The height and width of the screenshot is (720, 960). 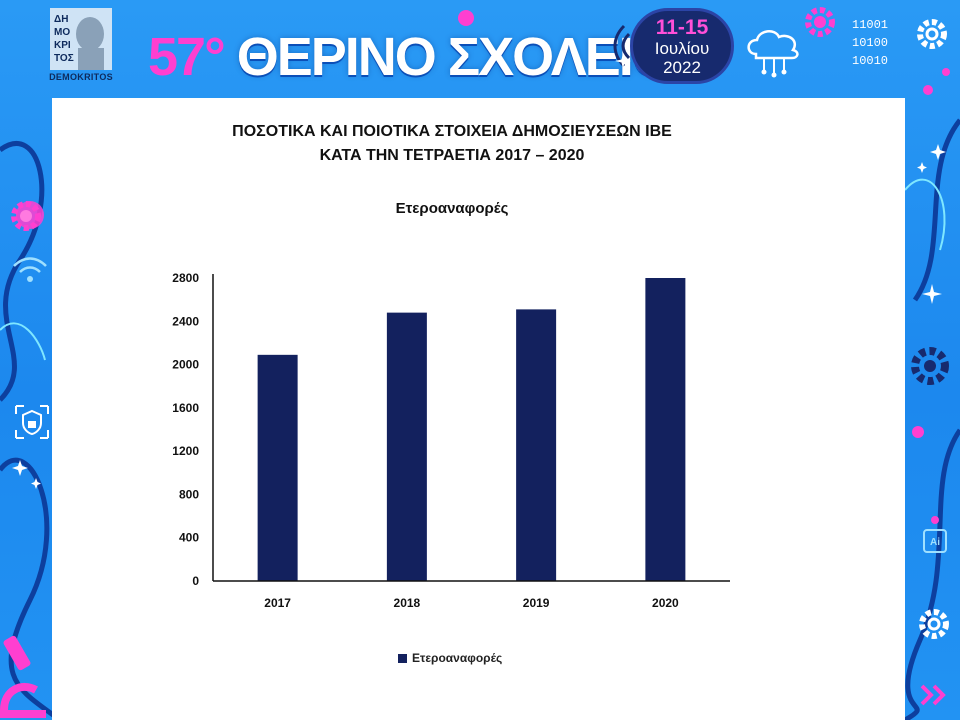 What do you see at coordinates (62, 45) in the screenshot?
I see `logo-line: ΚΡΙ` at bounding box center [62, 45].